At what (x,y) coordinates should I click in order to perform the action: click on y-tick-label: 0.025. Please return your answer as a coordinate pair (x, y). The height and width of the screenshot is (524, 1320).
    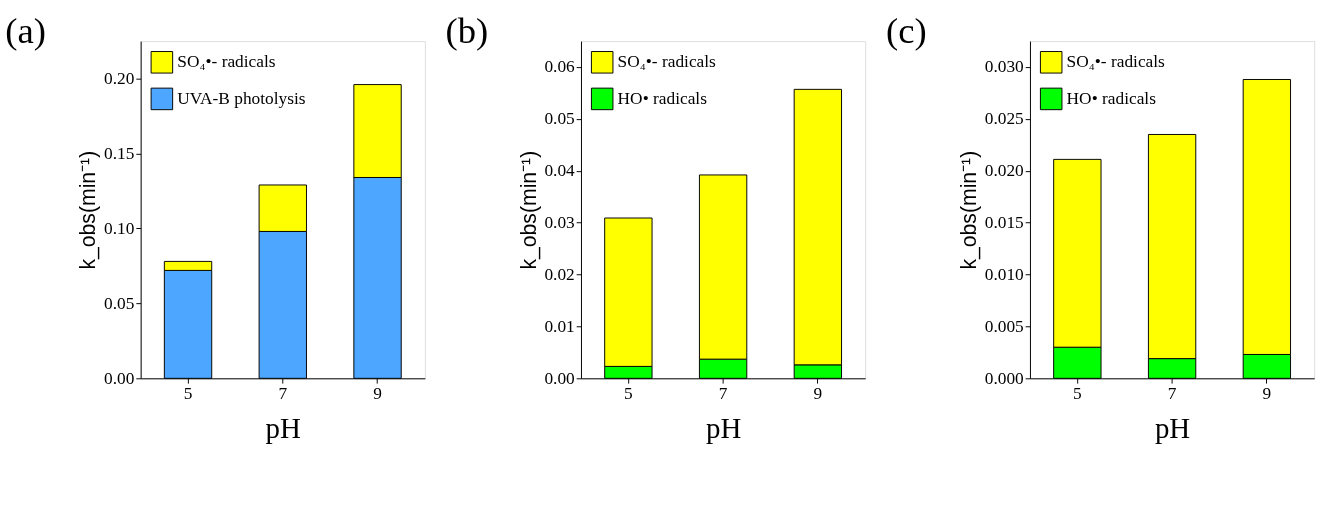
    Looking at the image, I should click on (1004, 119).